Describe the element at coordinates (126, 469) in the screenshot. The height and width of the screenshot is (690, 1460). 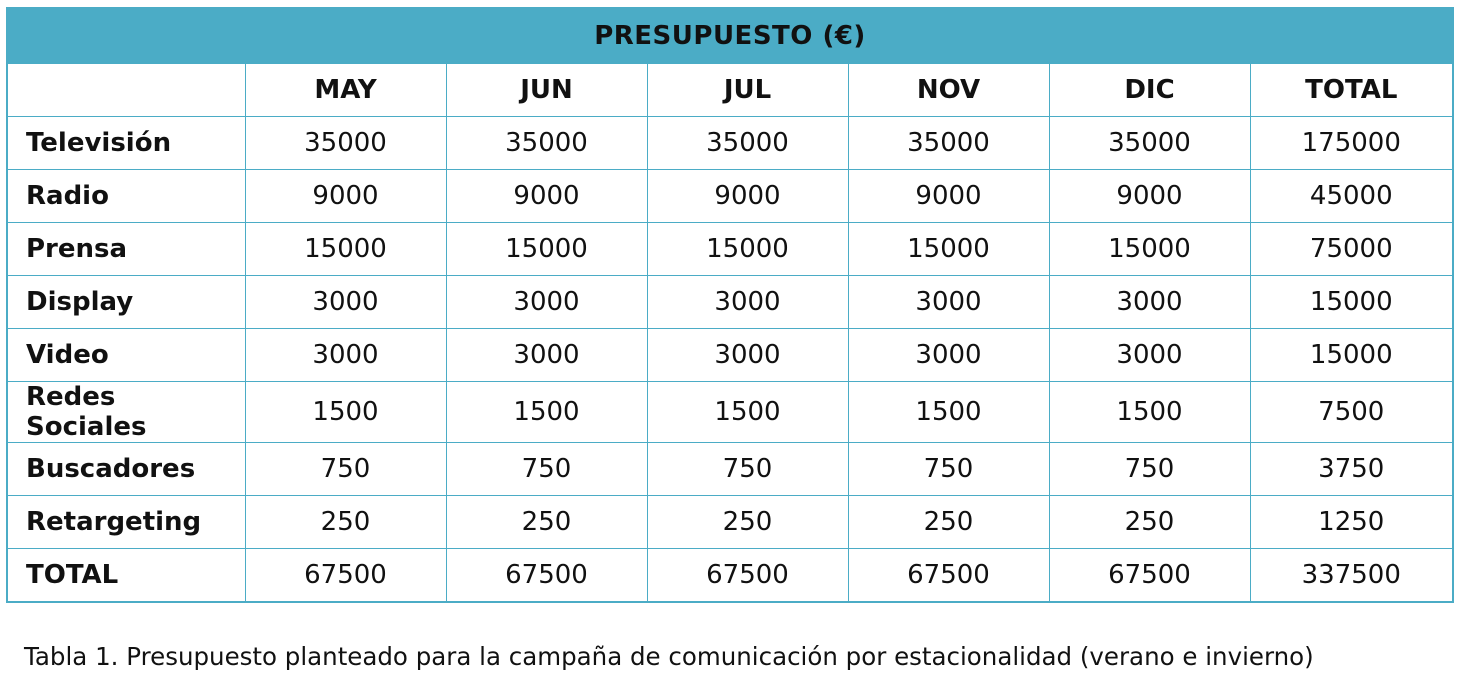
I see `row-label: Buscadores` at that location.